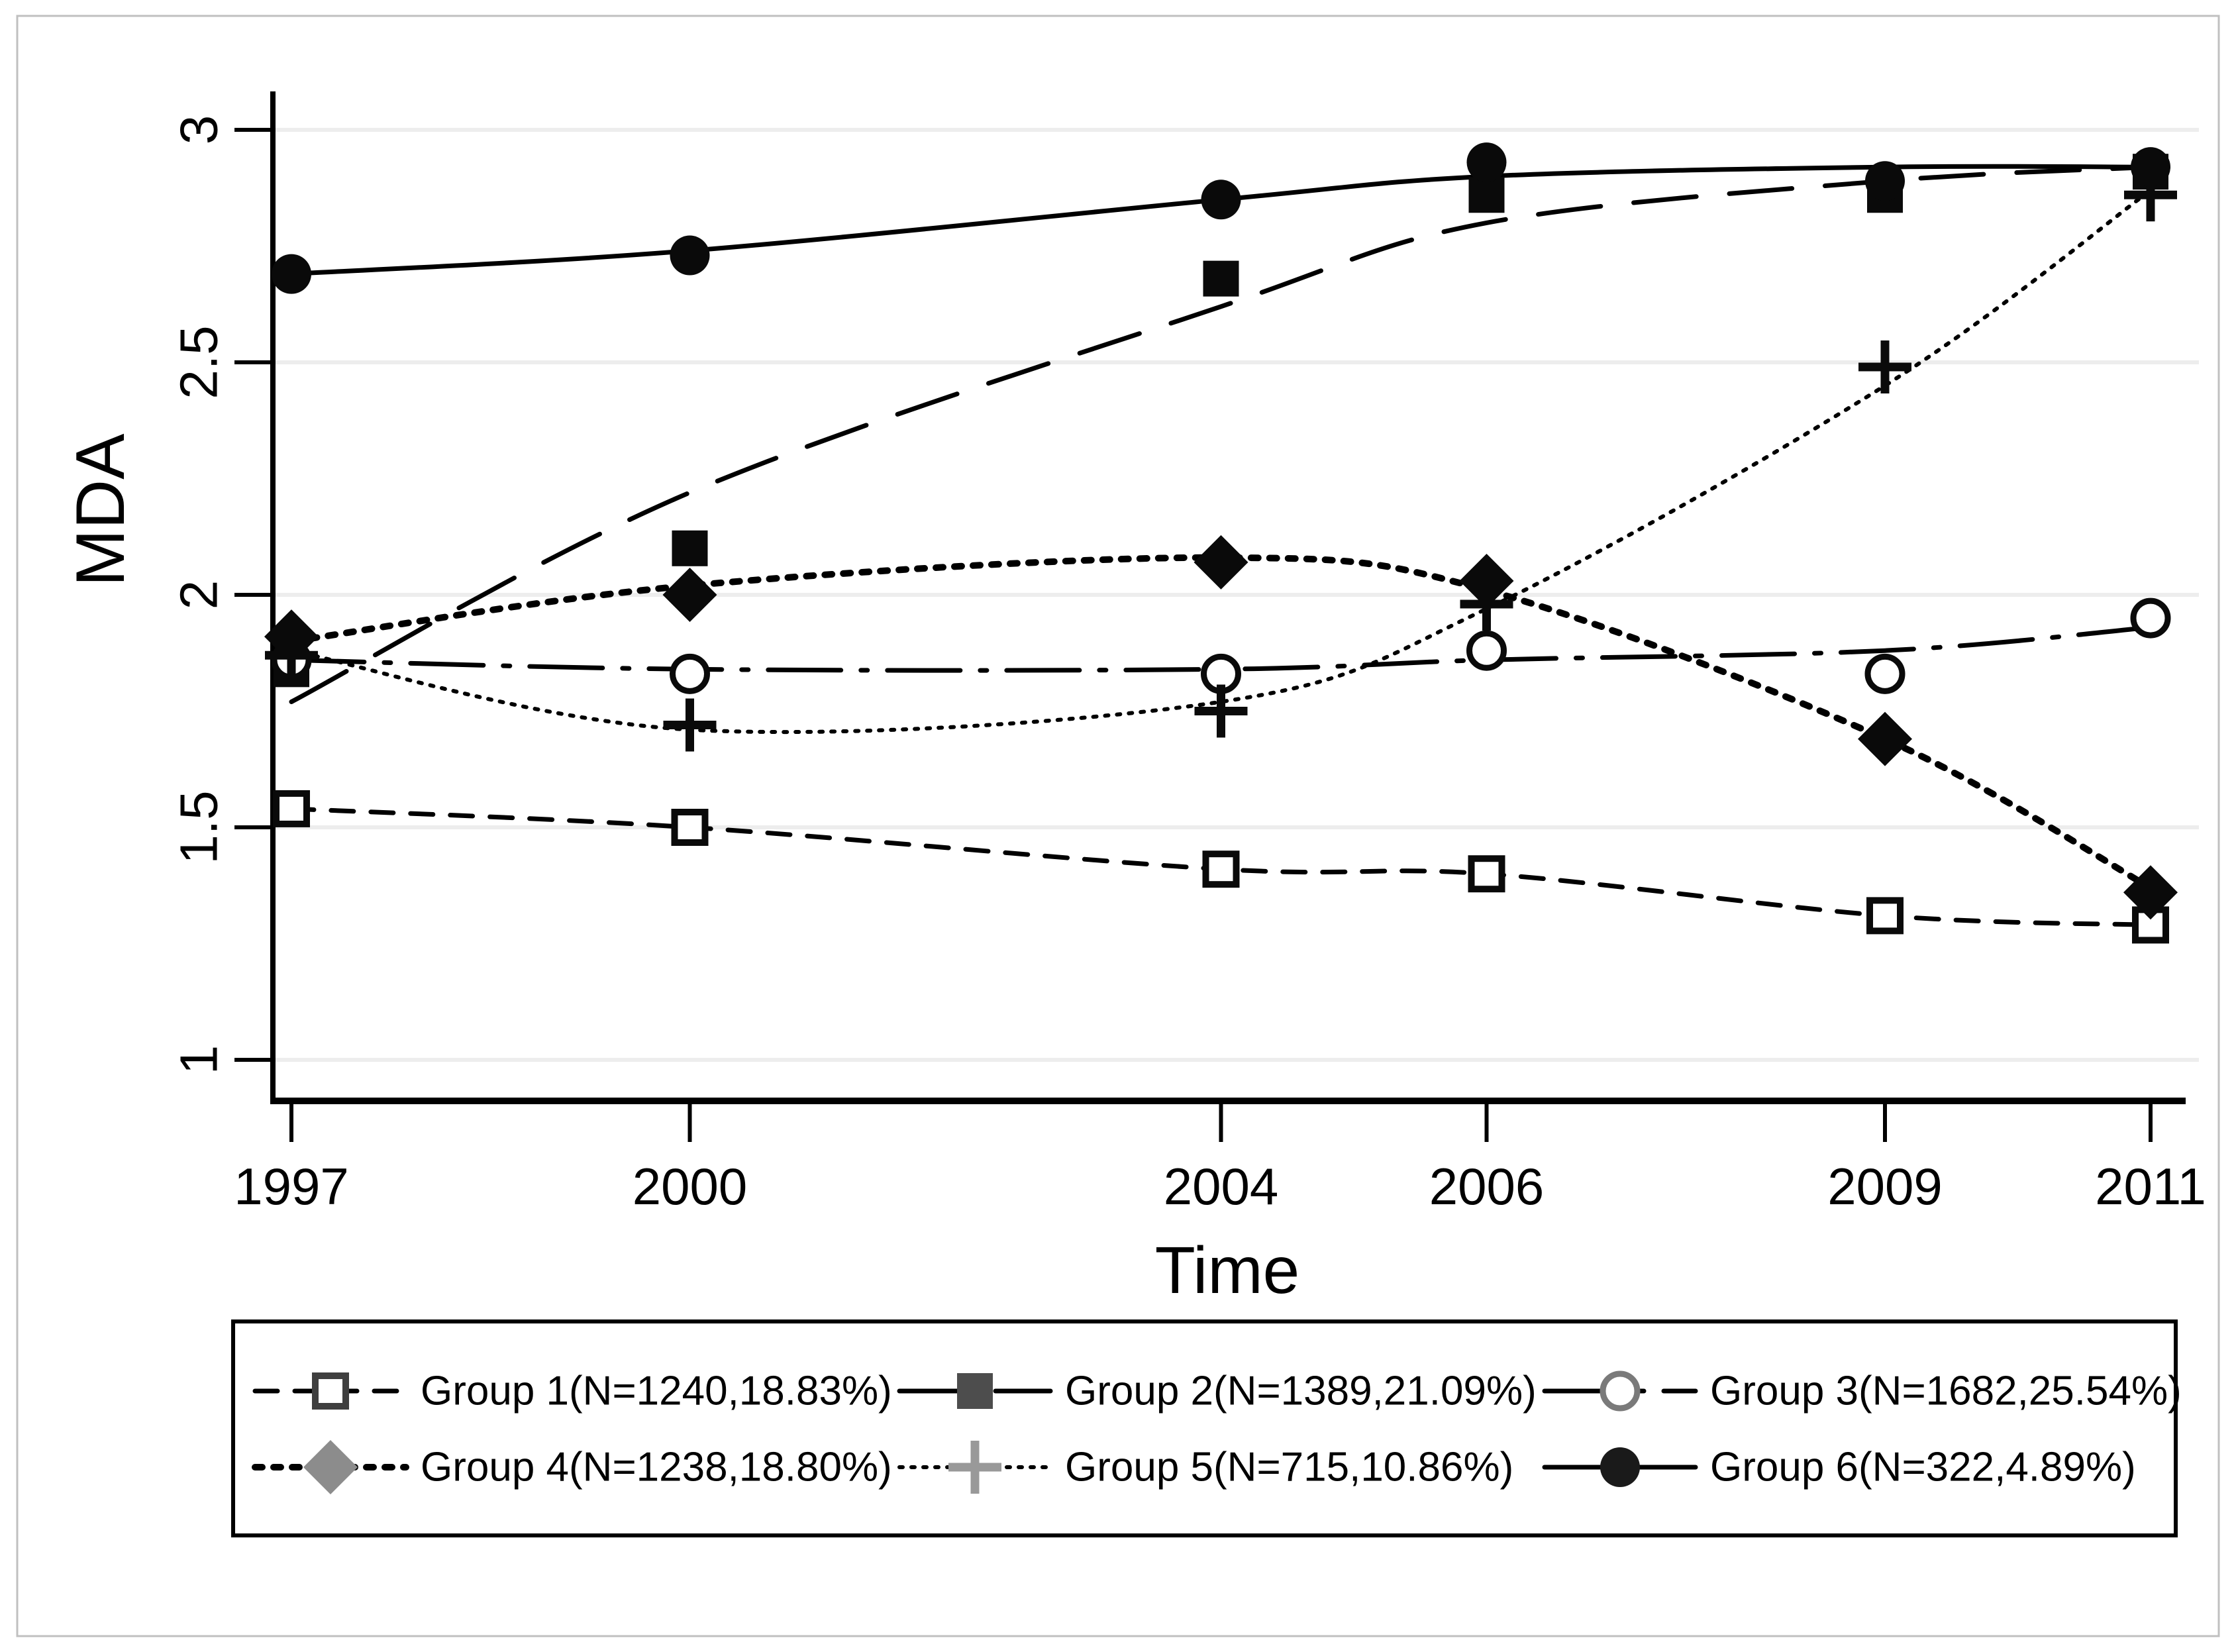  I want to click on legend-entry-group-1: Group 1(N=1240,18.83%), so click(572, 1391).